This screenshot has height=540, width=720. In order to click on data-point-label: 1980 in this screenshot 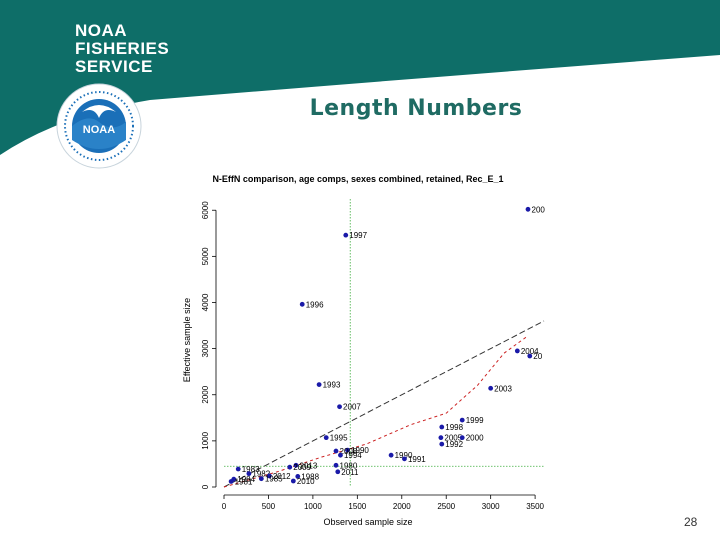, I will do `click(349, 465)`.